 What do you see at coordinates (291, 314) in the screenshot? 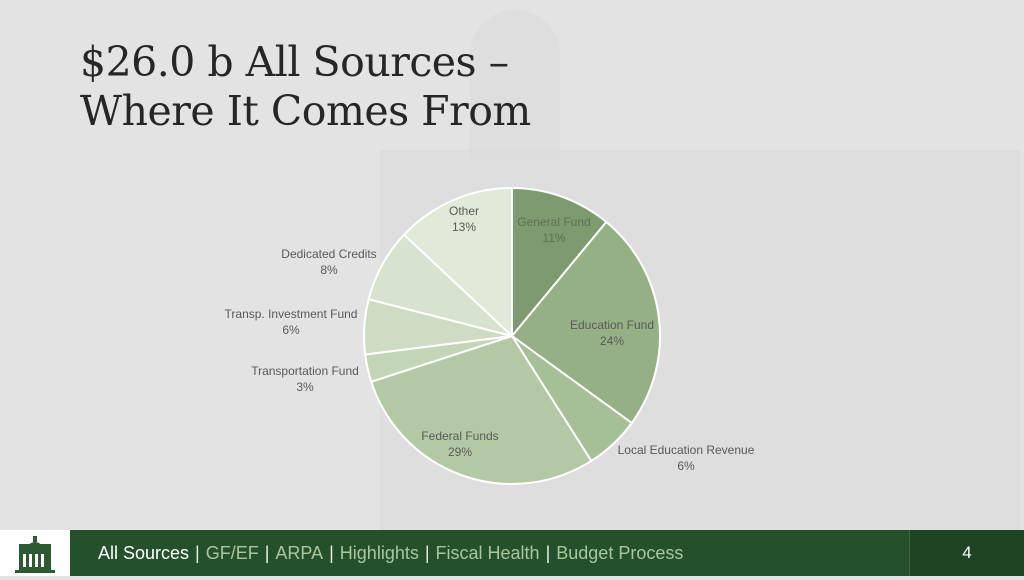
I see `slice-label-transp-investment-fund: Transp. Investment Fund` at bounding box center [291, 314].